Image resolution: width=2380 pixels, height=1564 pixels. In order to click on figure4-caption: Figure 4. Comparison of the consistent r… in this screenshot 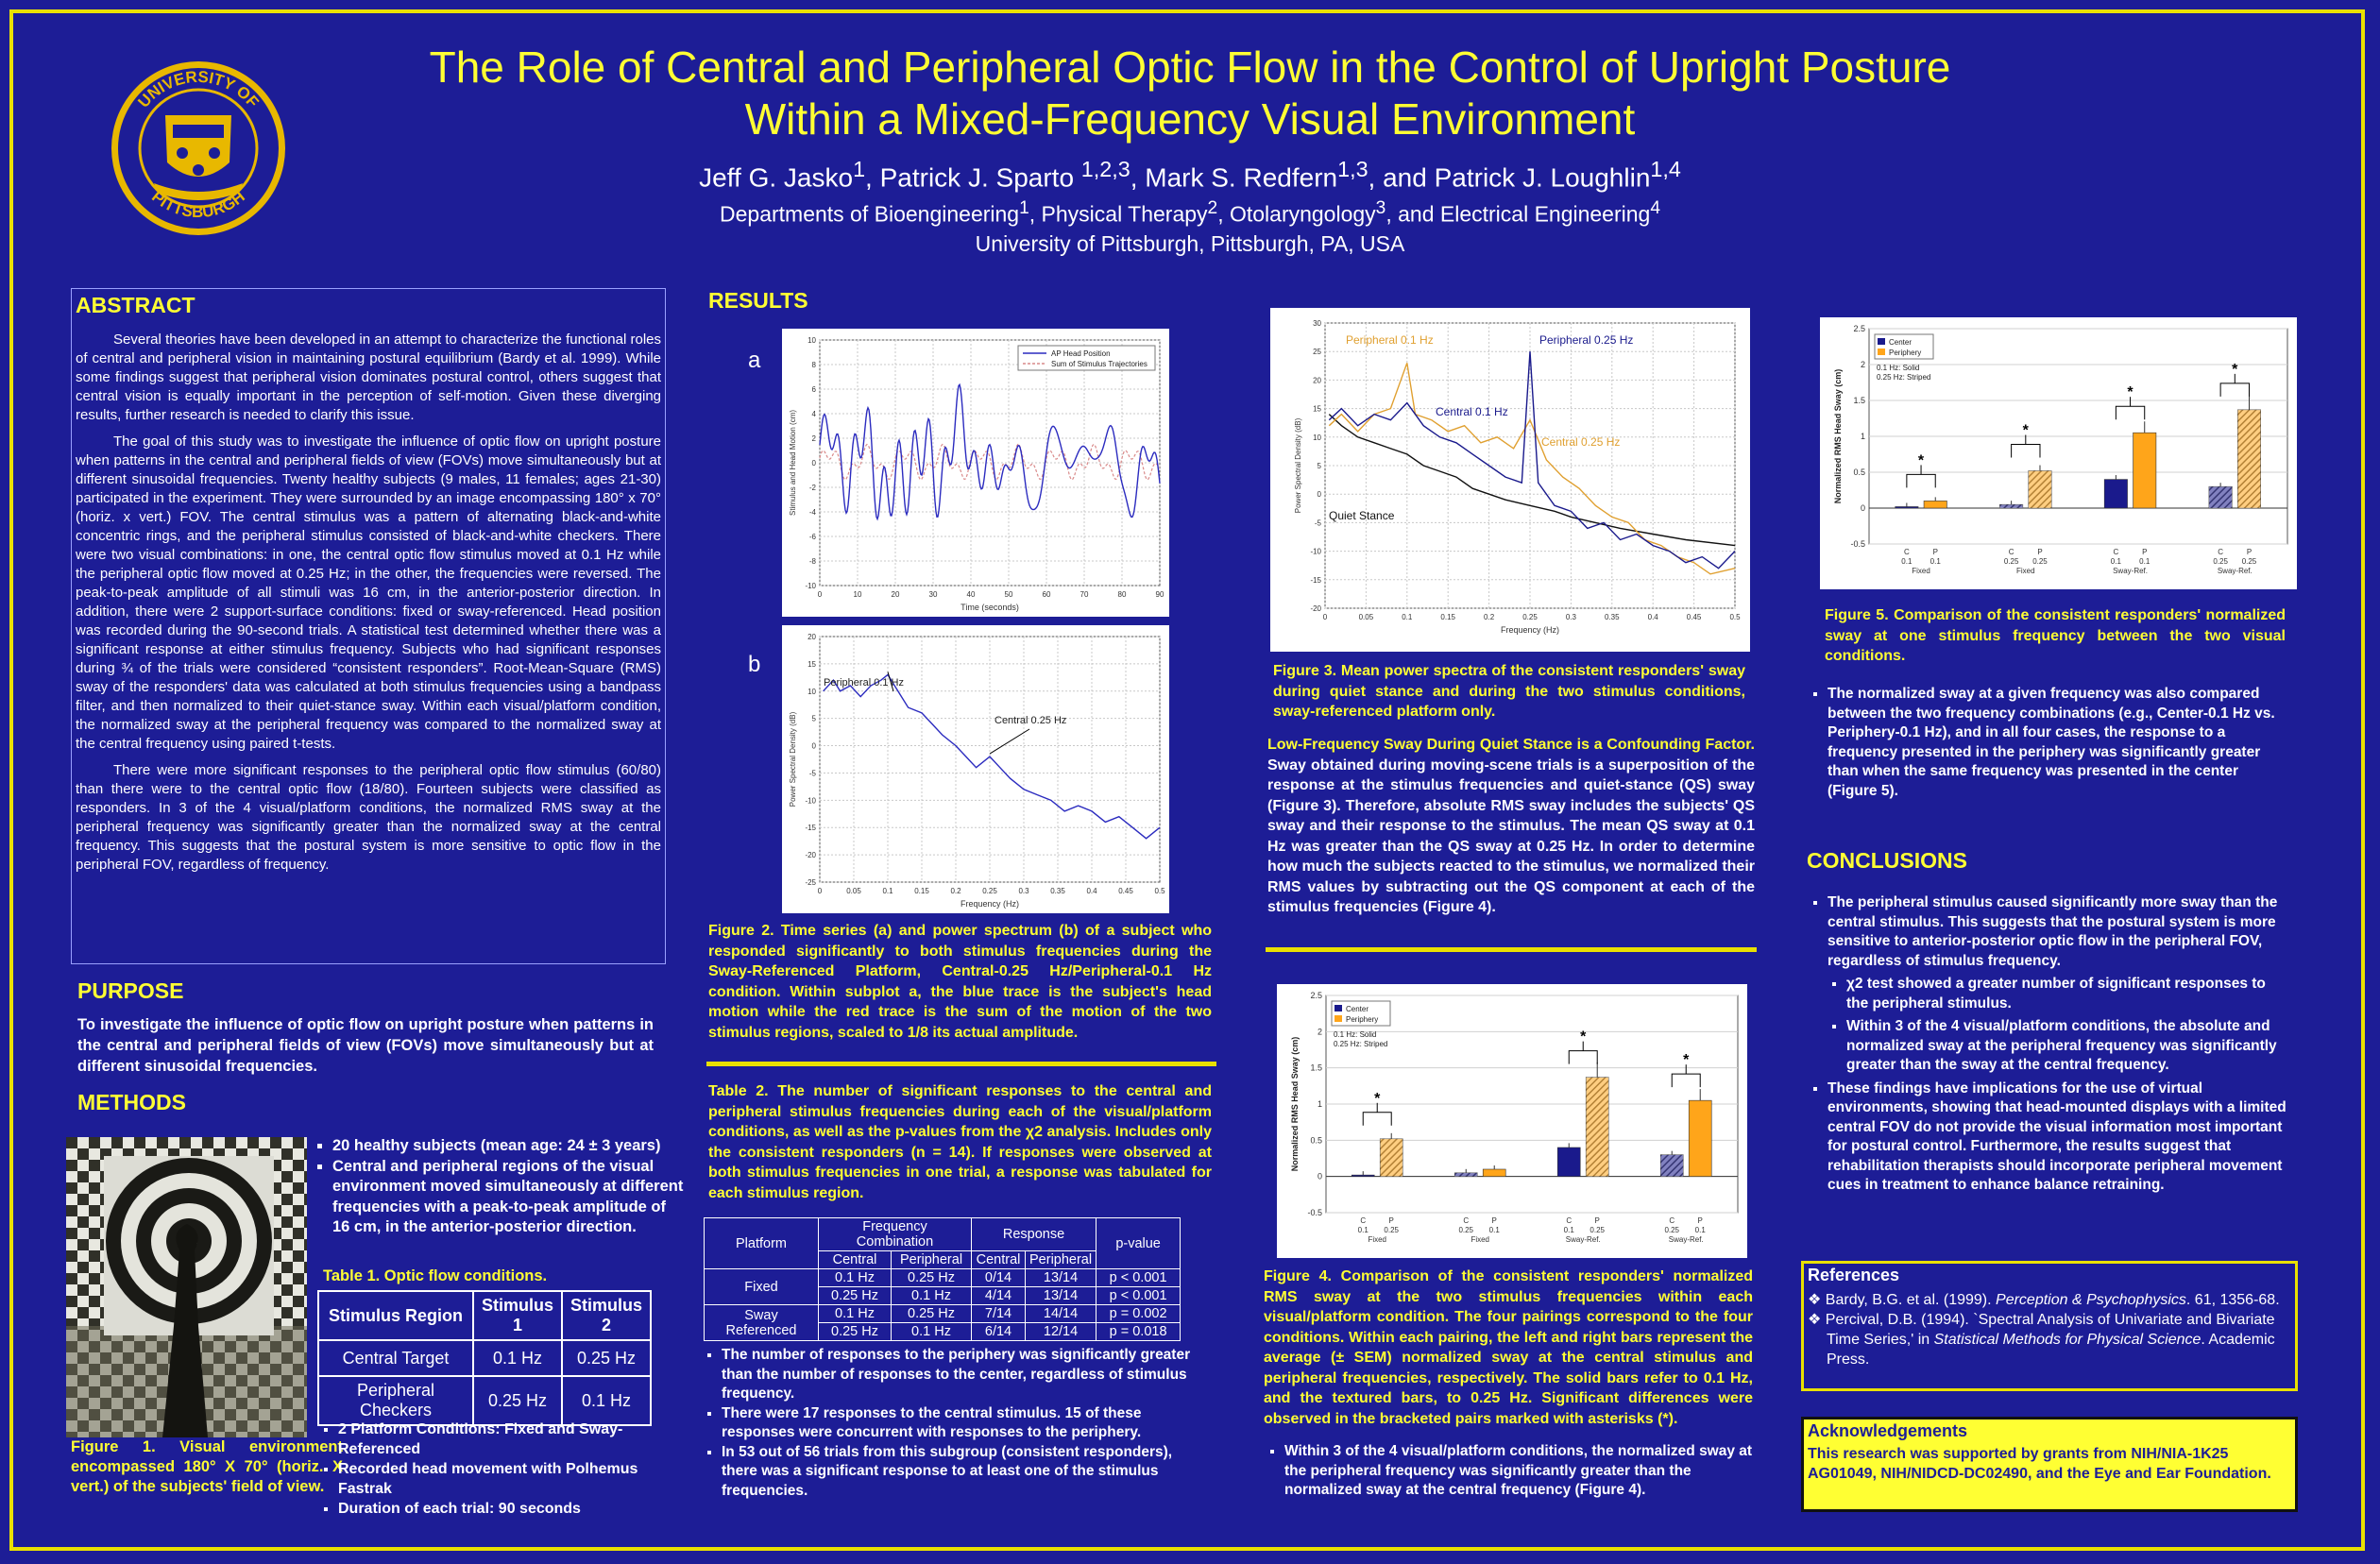, I will do `click(1508, 1347)`.